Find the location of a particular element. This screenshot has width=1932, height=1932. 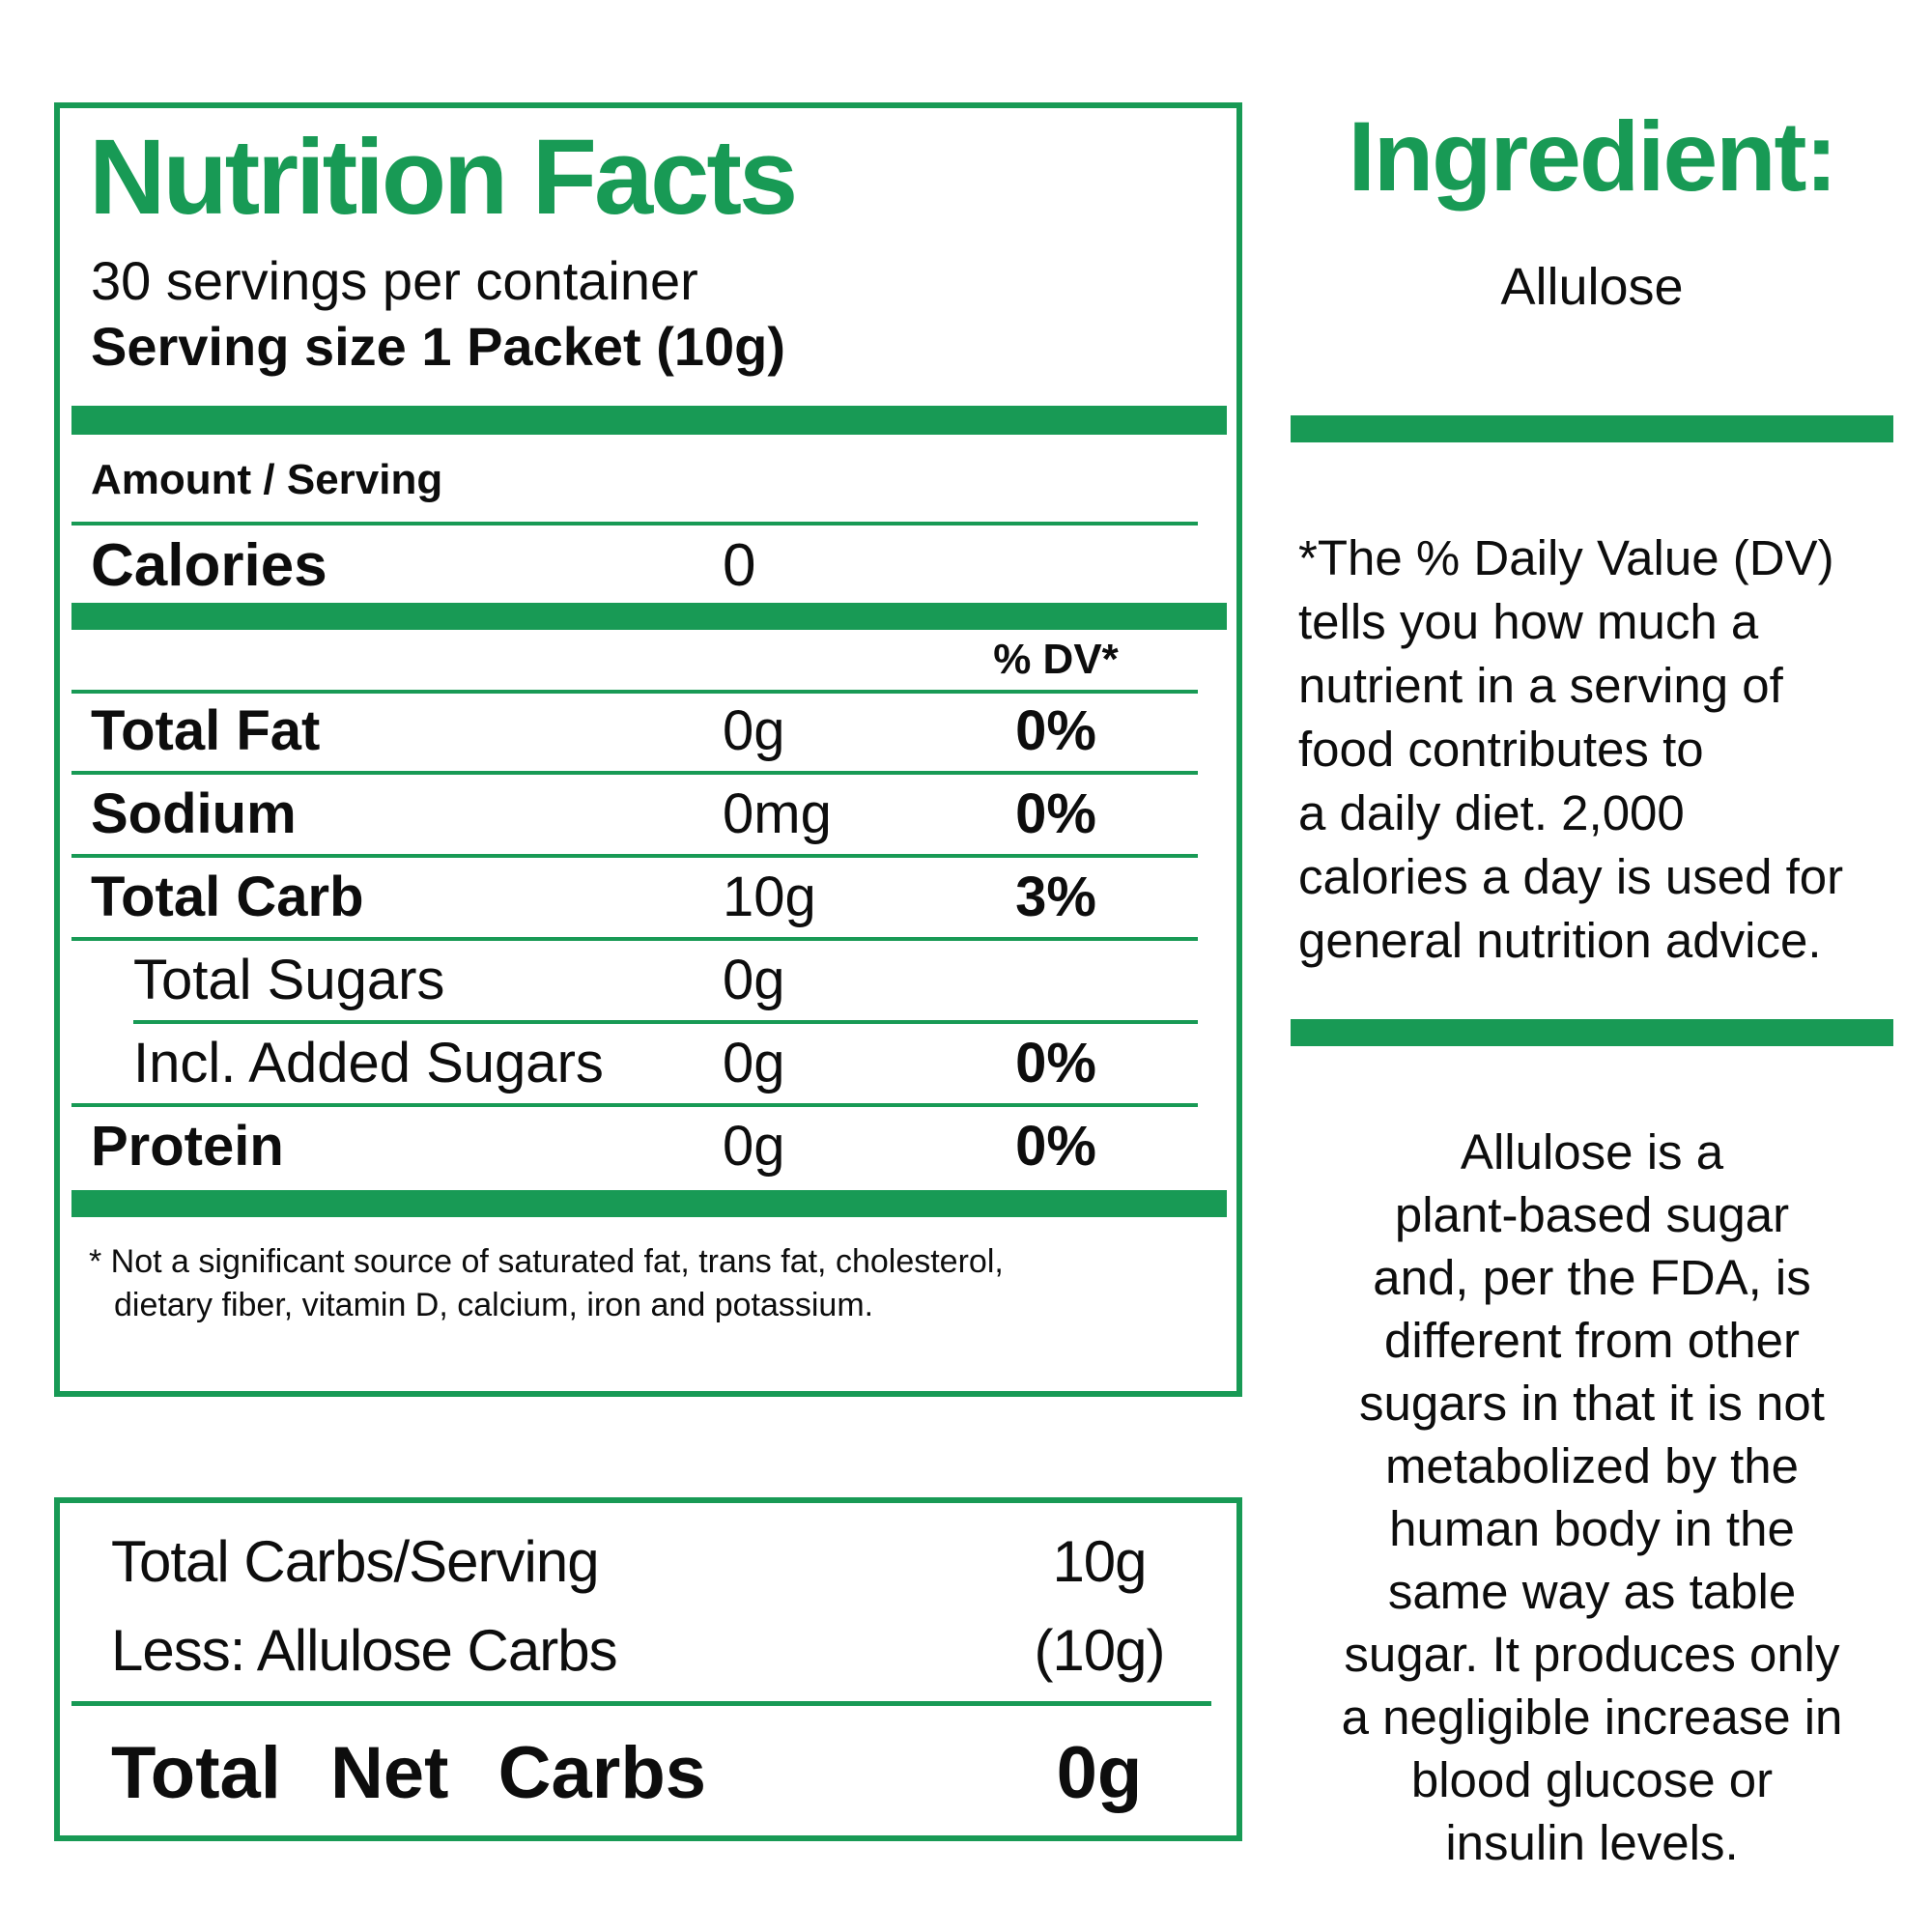

nutrient-row-protein: Protein 0g 0% is located at coordinates (648, 1146).